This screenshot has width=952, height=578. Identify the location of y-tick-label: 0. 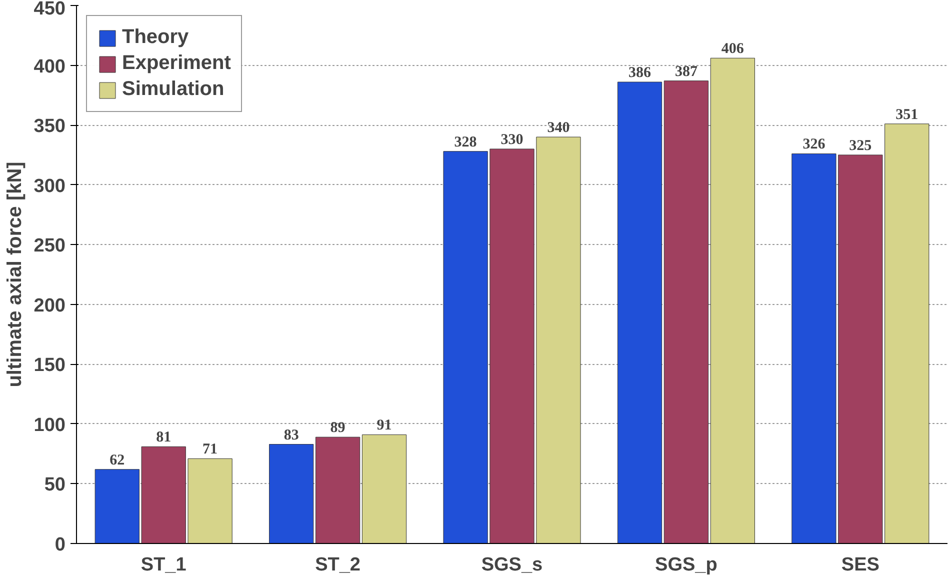
(60, 545).